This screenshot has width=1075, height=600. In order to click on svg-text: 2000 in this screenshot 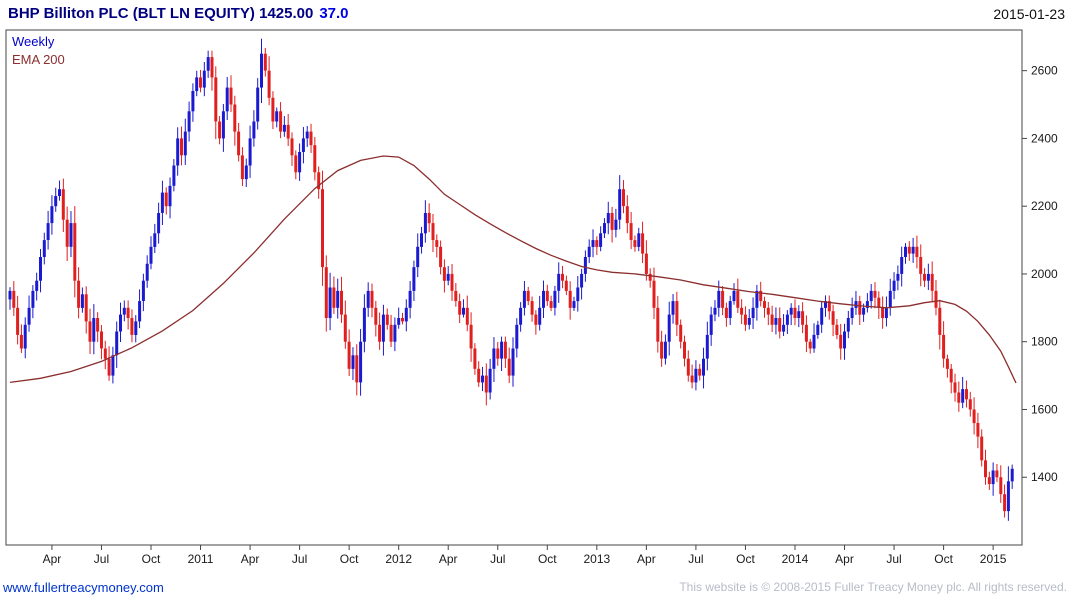, I will do `click(1044, 274)`.